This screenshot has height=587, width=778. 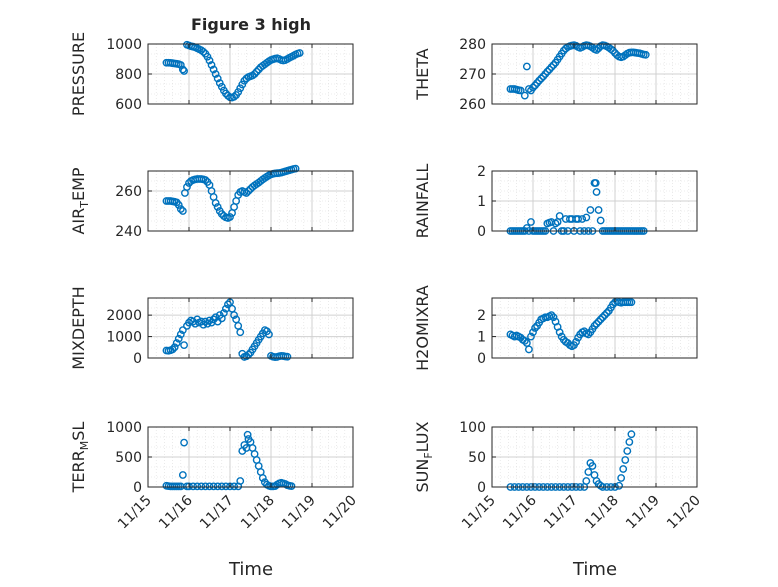 I want to click on subplot-h2omixra: 0 1 2 H2OMIXRA, so click(x=555, y=328).